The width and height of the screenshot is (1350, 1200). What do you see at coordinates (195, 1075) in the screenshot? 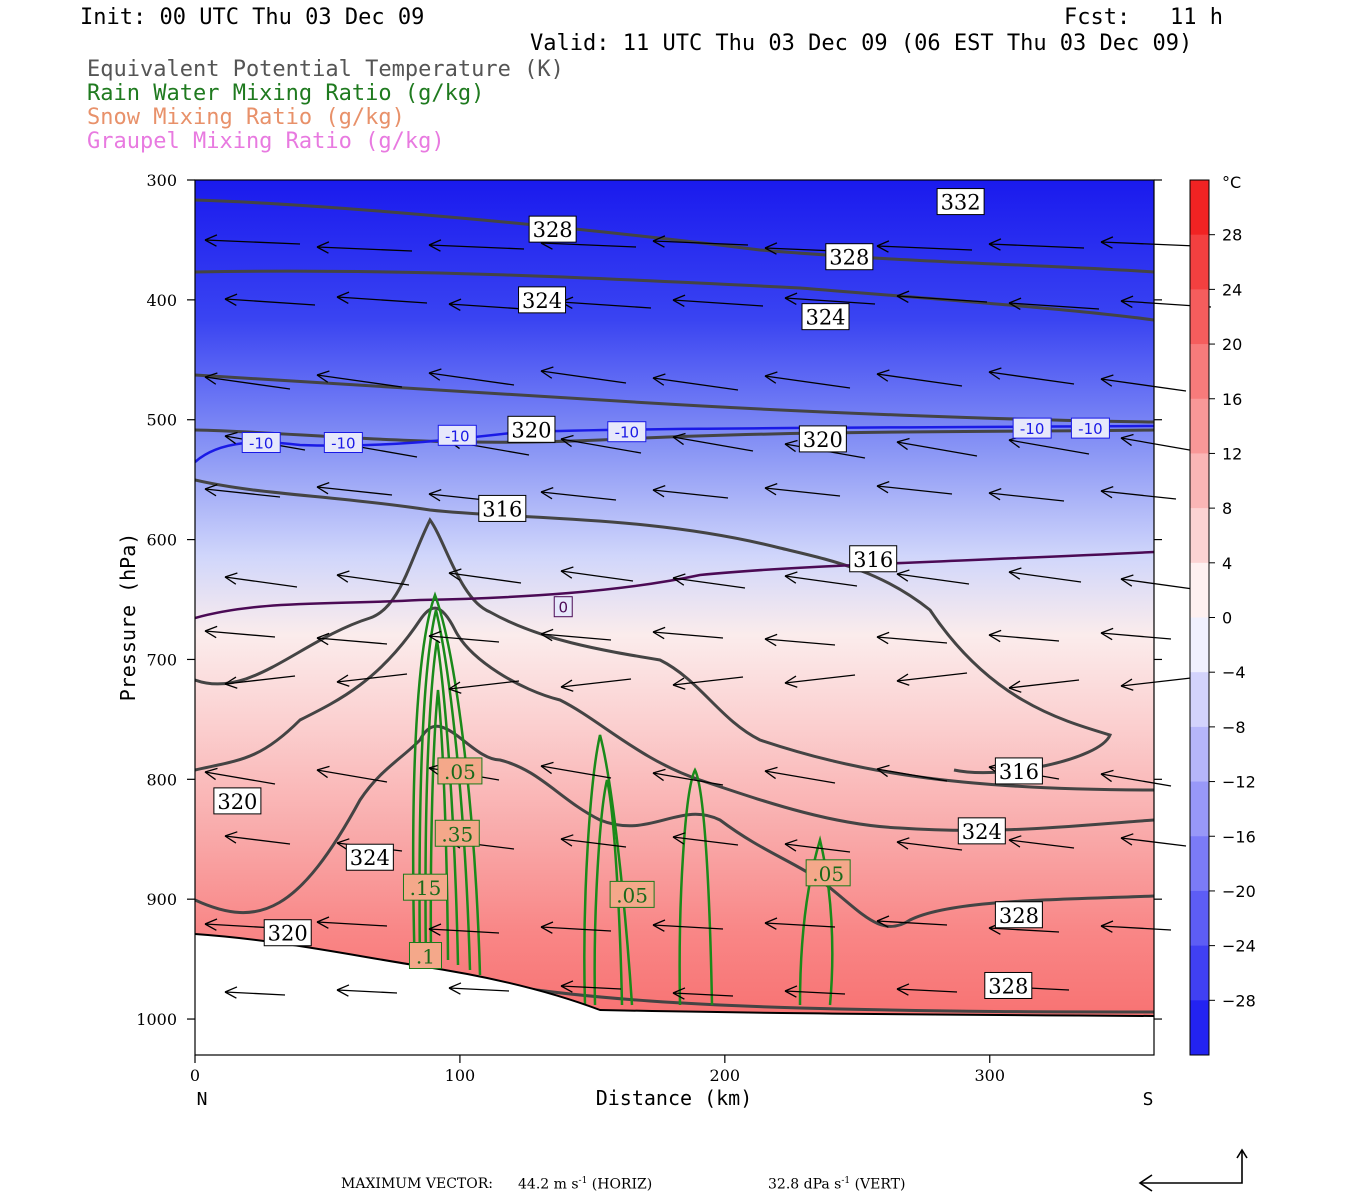
I see `x-tick-label: 0` at bounding box center [195, 1075].